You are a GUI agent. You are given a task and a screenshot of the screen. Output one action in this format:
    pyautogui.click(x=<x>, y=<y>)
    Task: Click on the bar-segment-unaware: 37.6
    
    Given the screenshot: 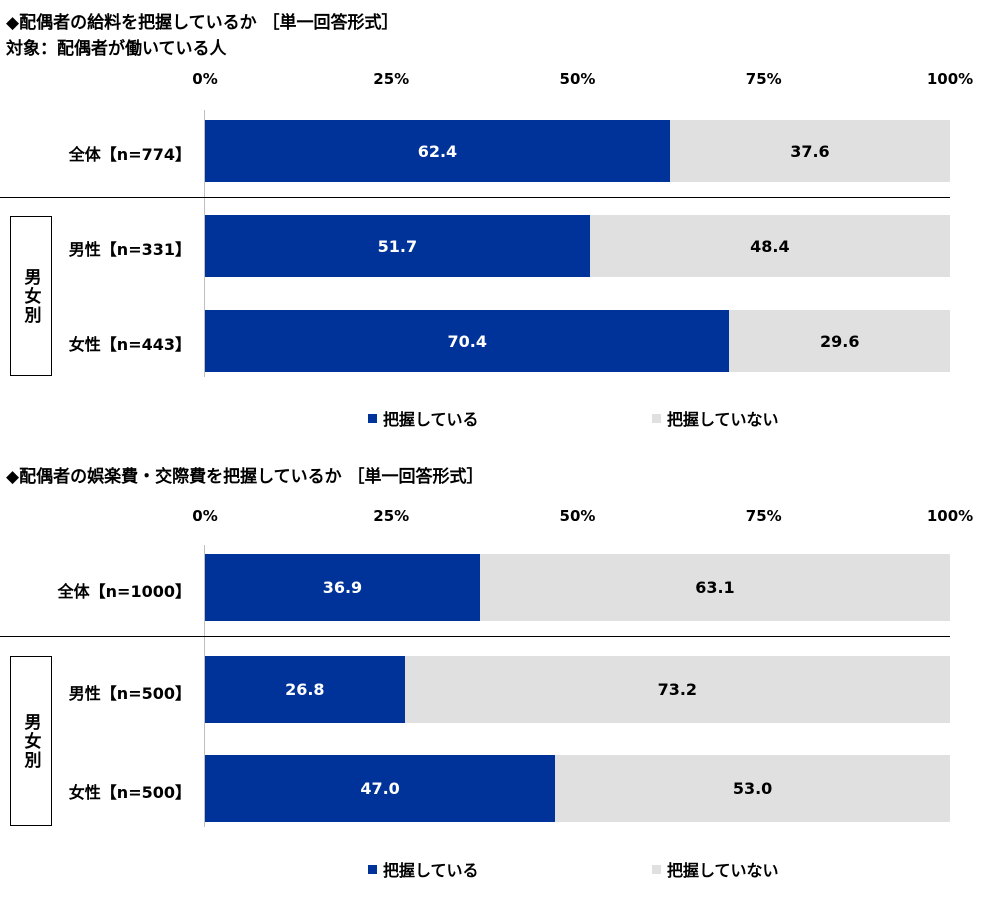 What is the action you would take?
    pyautogui.click(x=809, y=151)
    